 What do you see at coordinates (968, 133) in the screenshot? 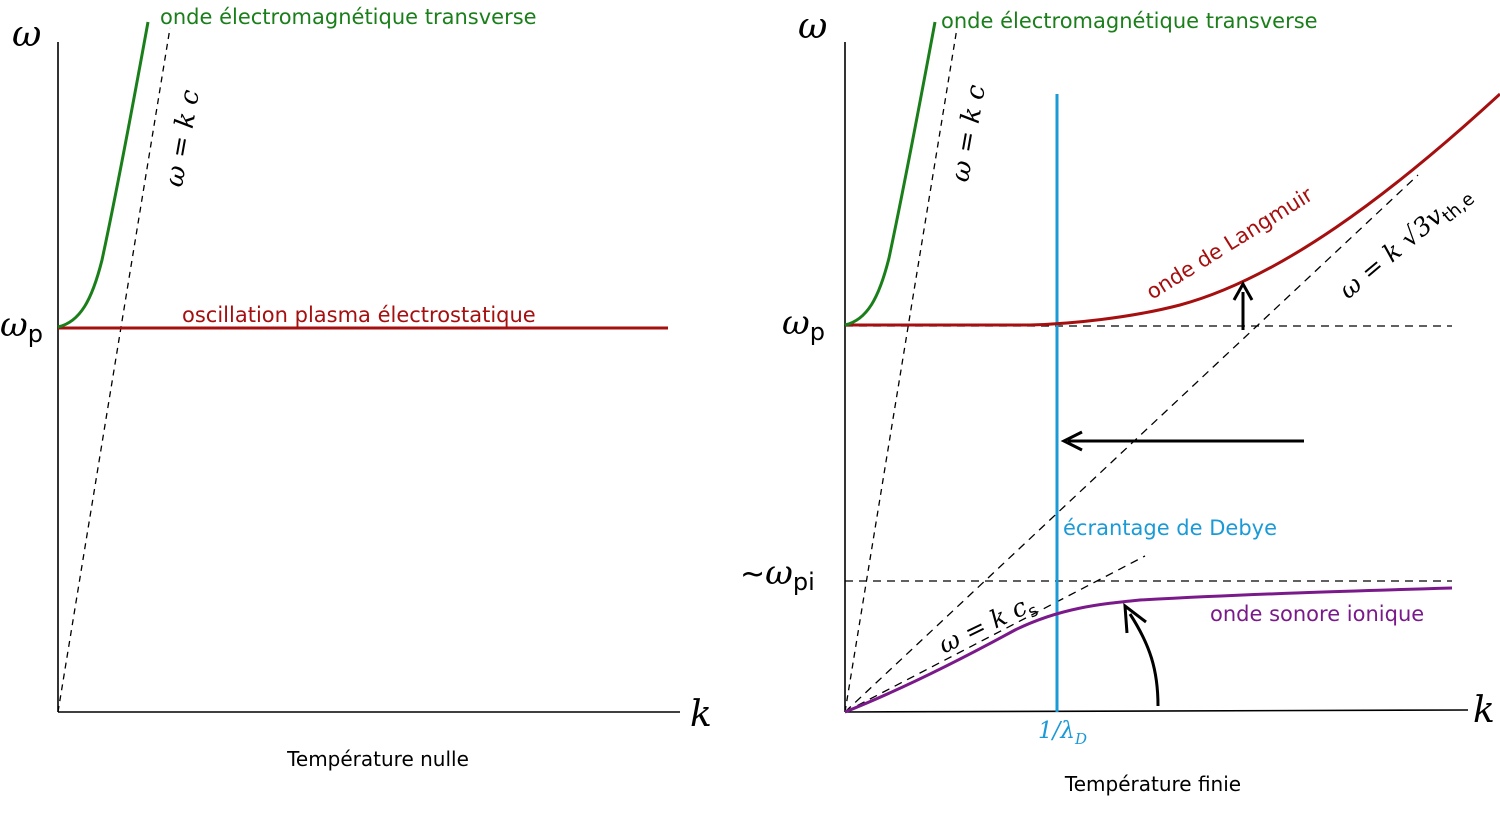
I see `right-light-line-label: ω = k c` at bounding box center [968, 133].